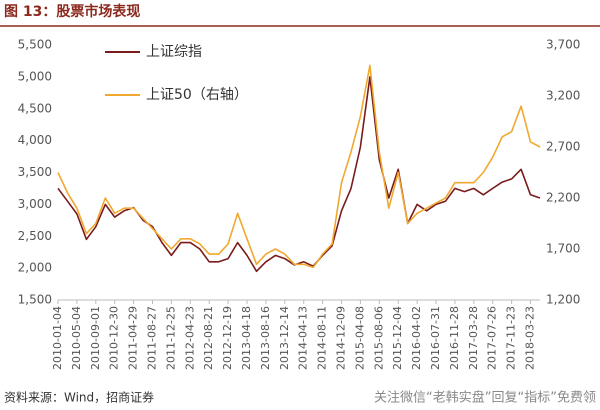  What do you see at coordinates (246, 338) in the screenshot?
I see `x-tick-label: 2013-04-18` at bounding box center [246, 338].